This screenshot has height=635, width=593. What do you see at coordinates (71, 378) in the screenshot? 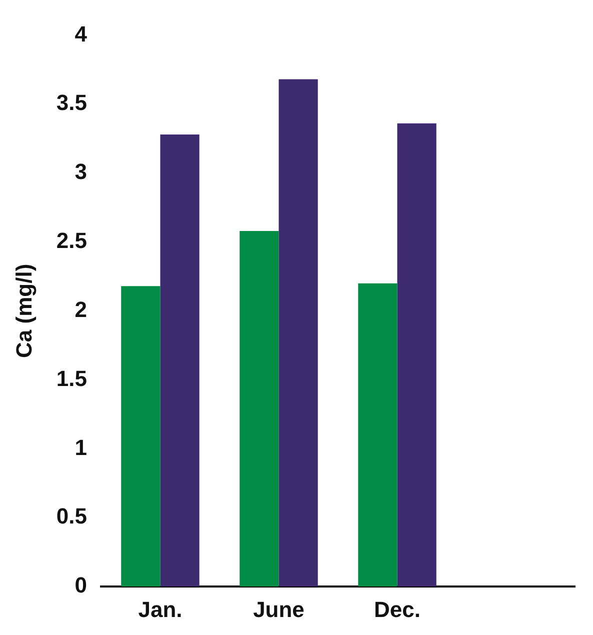
I see `y-tick-label: 1.5` at bounding box center [71, 378].